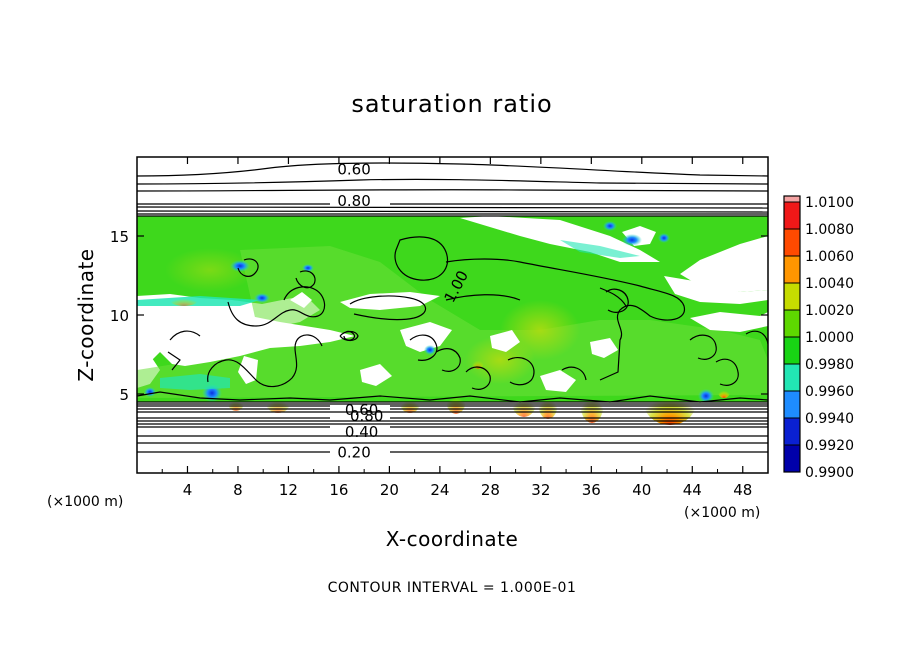 This screenshot has height=654, width=904. What do you see at coordinates (829, 230) in the screenshot?
I see `colorbar-label: 1.0080` at bounding box center [829, 230].